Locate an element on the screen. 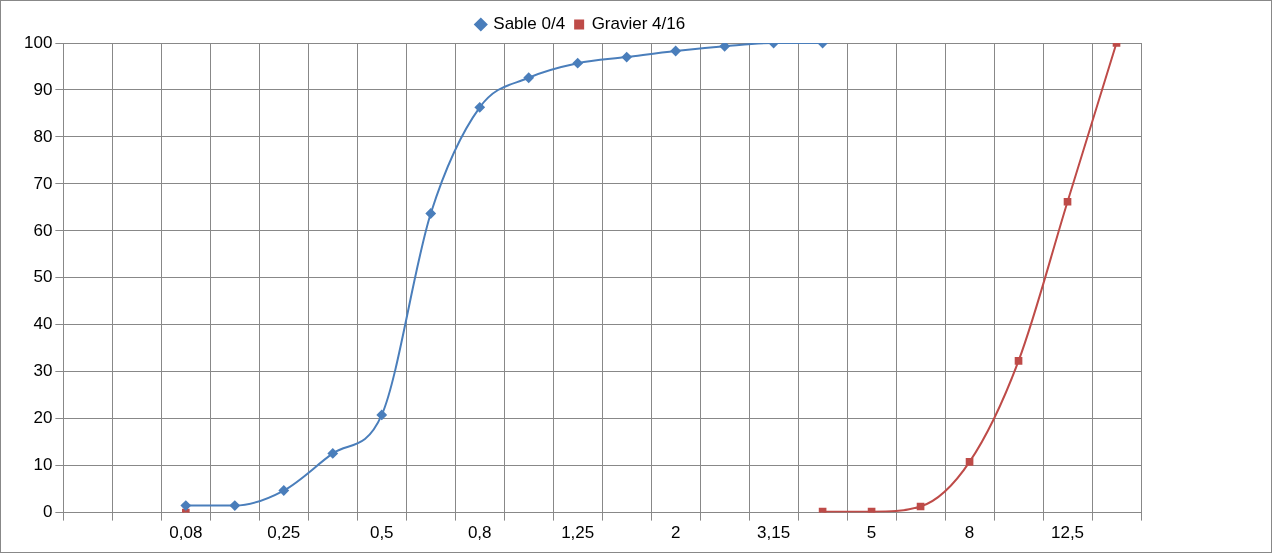 Image resolution: width=1272 pixels, height=553 pixels. y-tick-label: 60 is located at coordinates (43, 230).